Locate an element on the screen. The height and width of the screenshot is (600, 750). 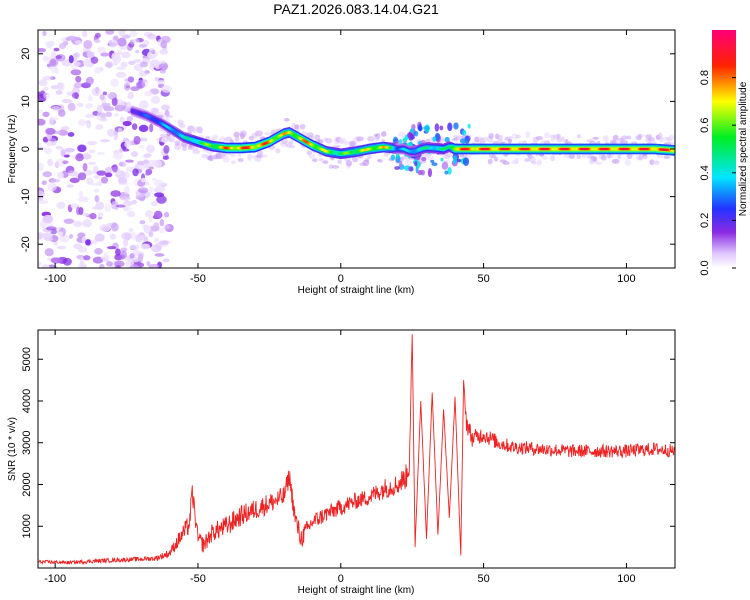
x-tick-label: 50 is located at coordinates (483, 279).